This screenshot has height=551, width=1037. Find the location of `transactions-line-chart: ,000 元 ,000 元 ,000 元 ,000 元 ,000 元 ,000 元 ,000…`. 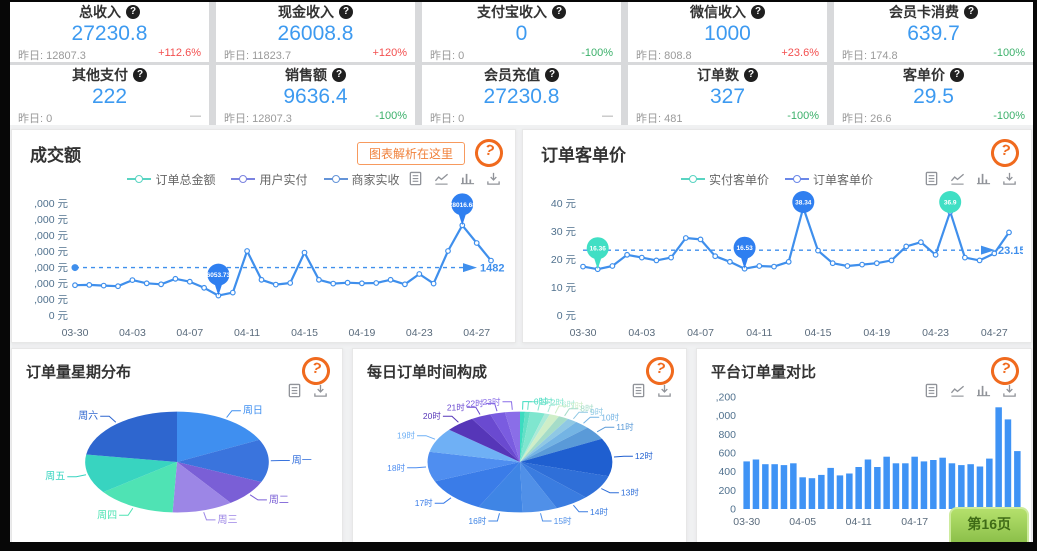

transactions-line-chart: ,000 元 ,000 元 ,000 元 ,000 元 ,000 元 ,000 元 ,000… is located at coordinates (264, 266).